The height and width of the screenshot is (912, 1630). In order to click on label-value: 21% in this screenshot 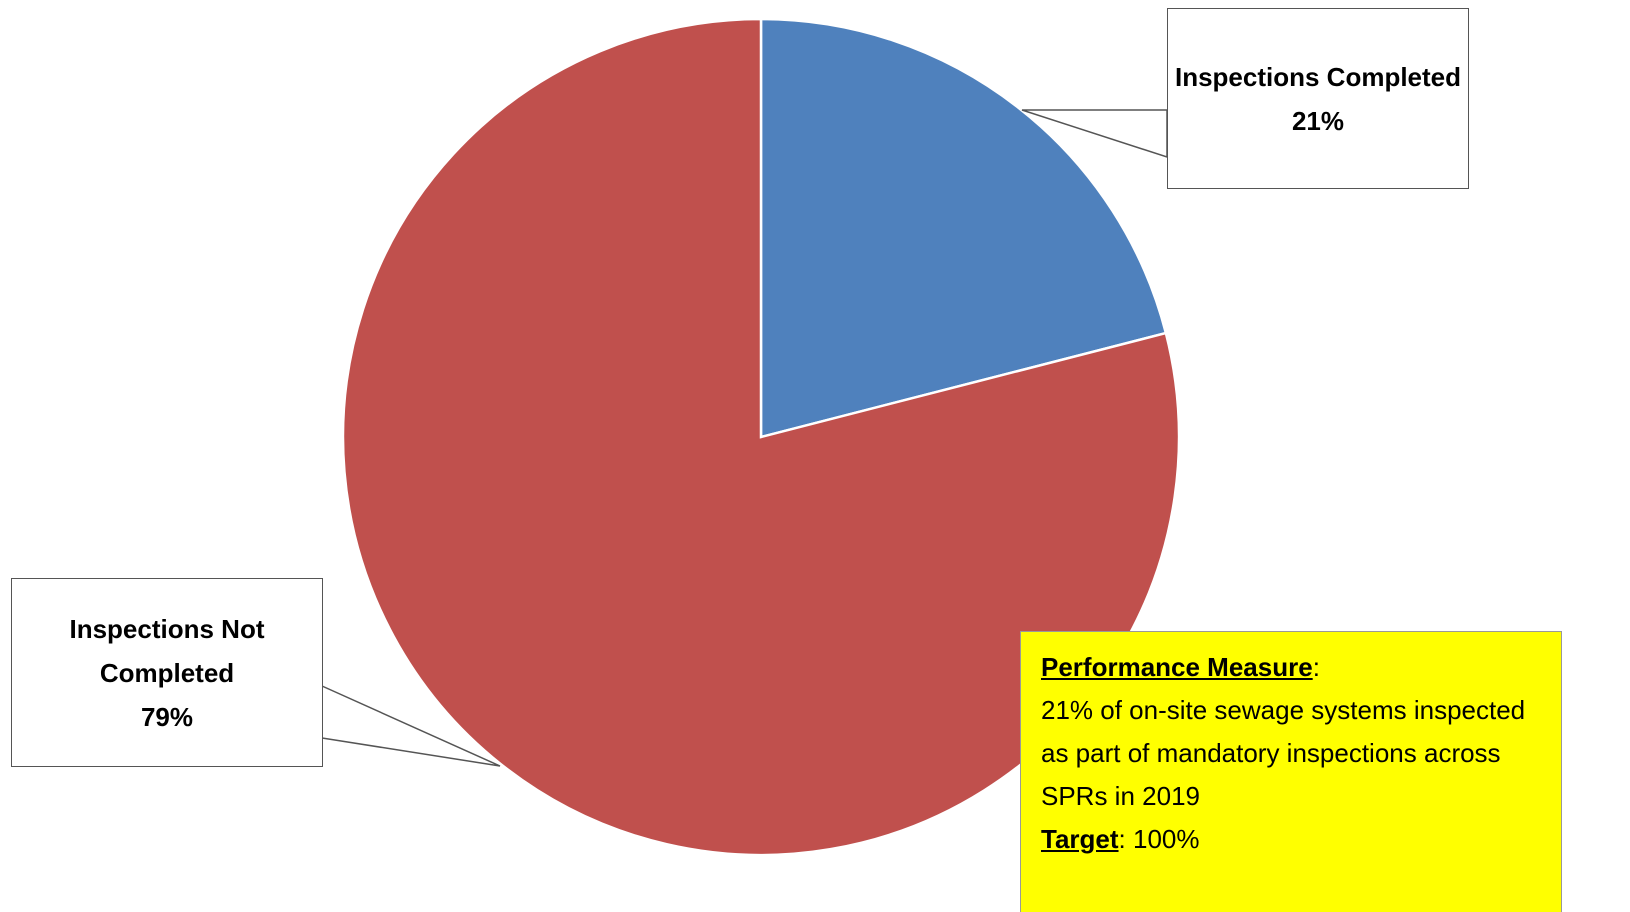, I will do `click(1318, 120)`.